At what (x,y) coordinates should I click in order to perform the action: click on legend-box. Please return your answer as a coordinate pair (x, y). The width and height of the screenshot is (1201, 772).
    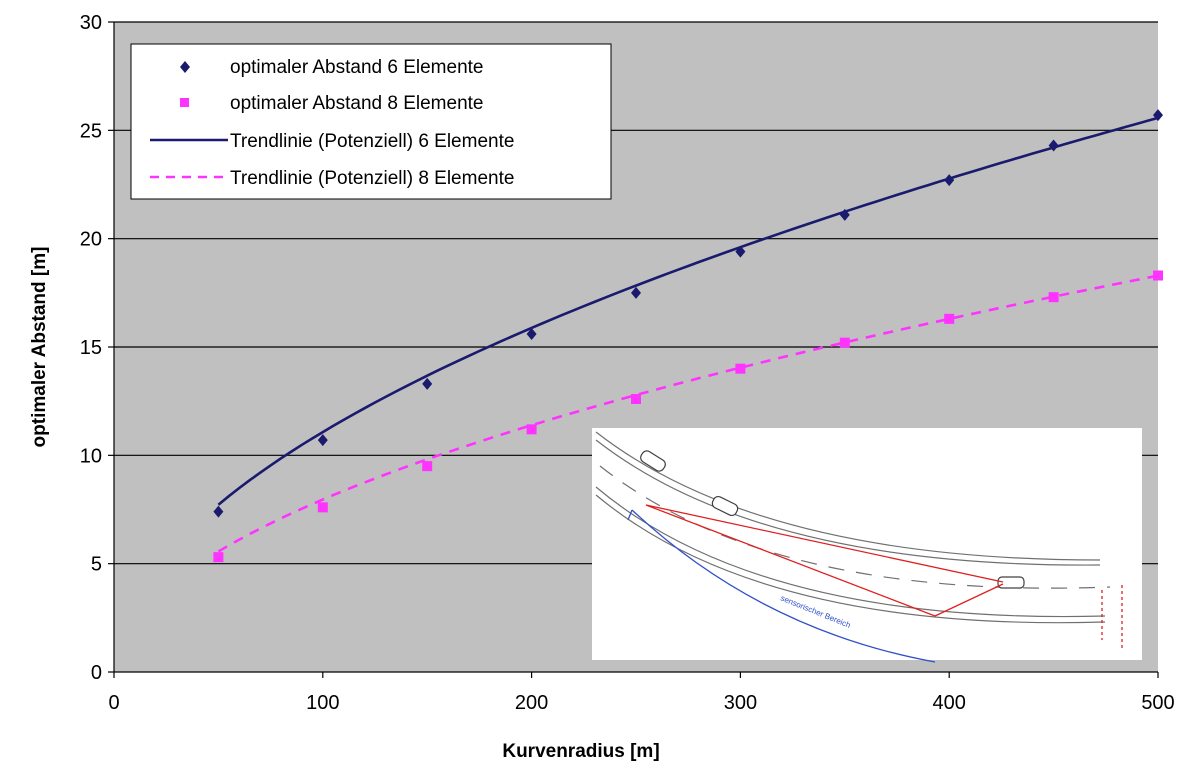
    Looking at the image, I should click on (371, 121).